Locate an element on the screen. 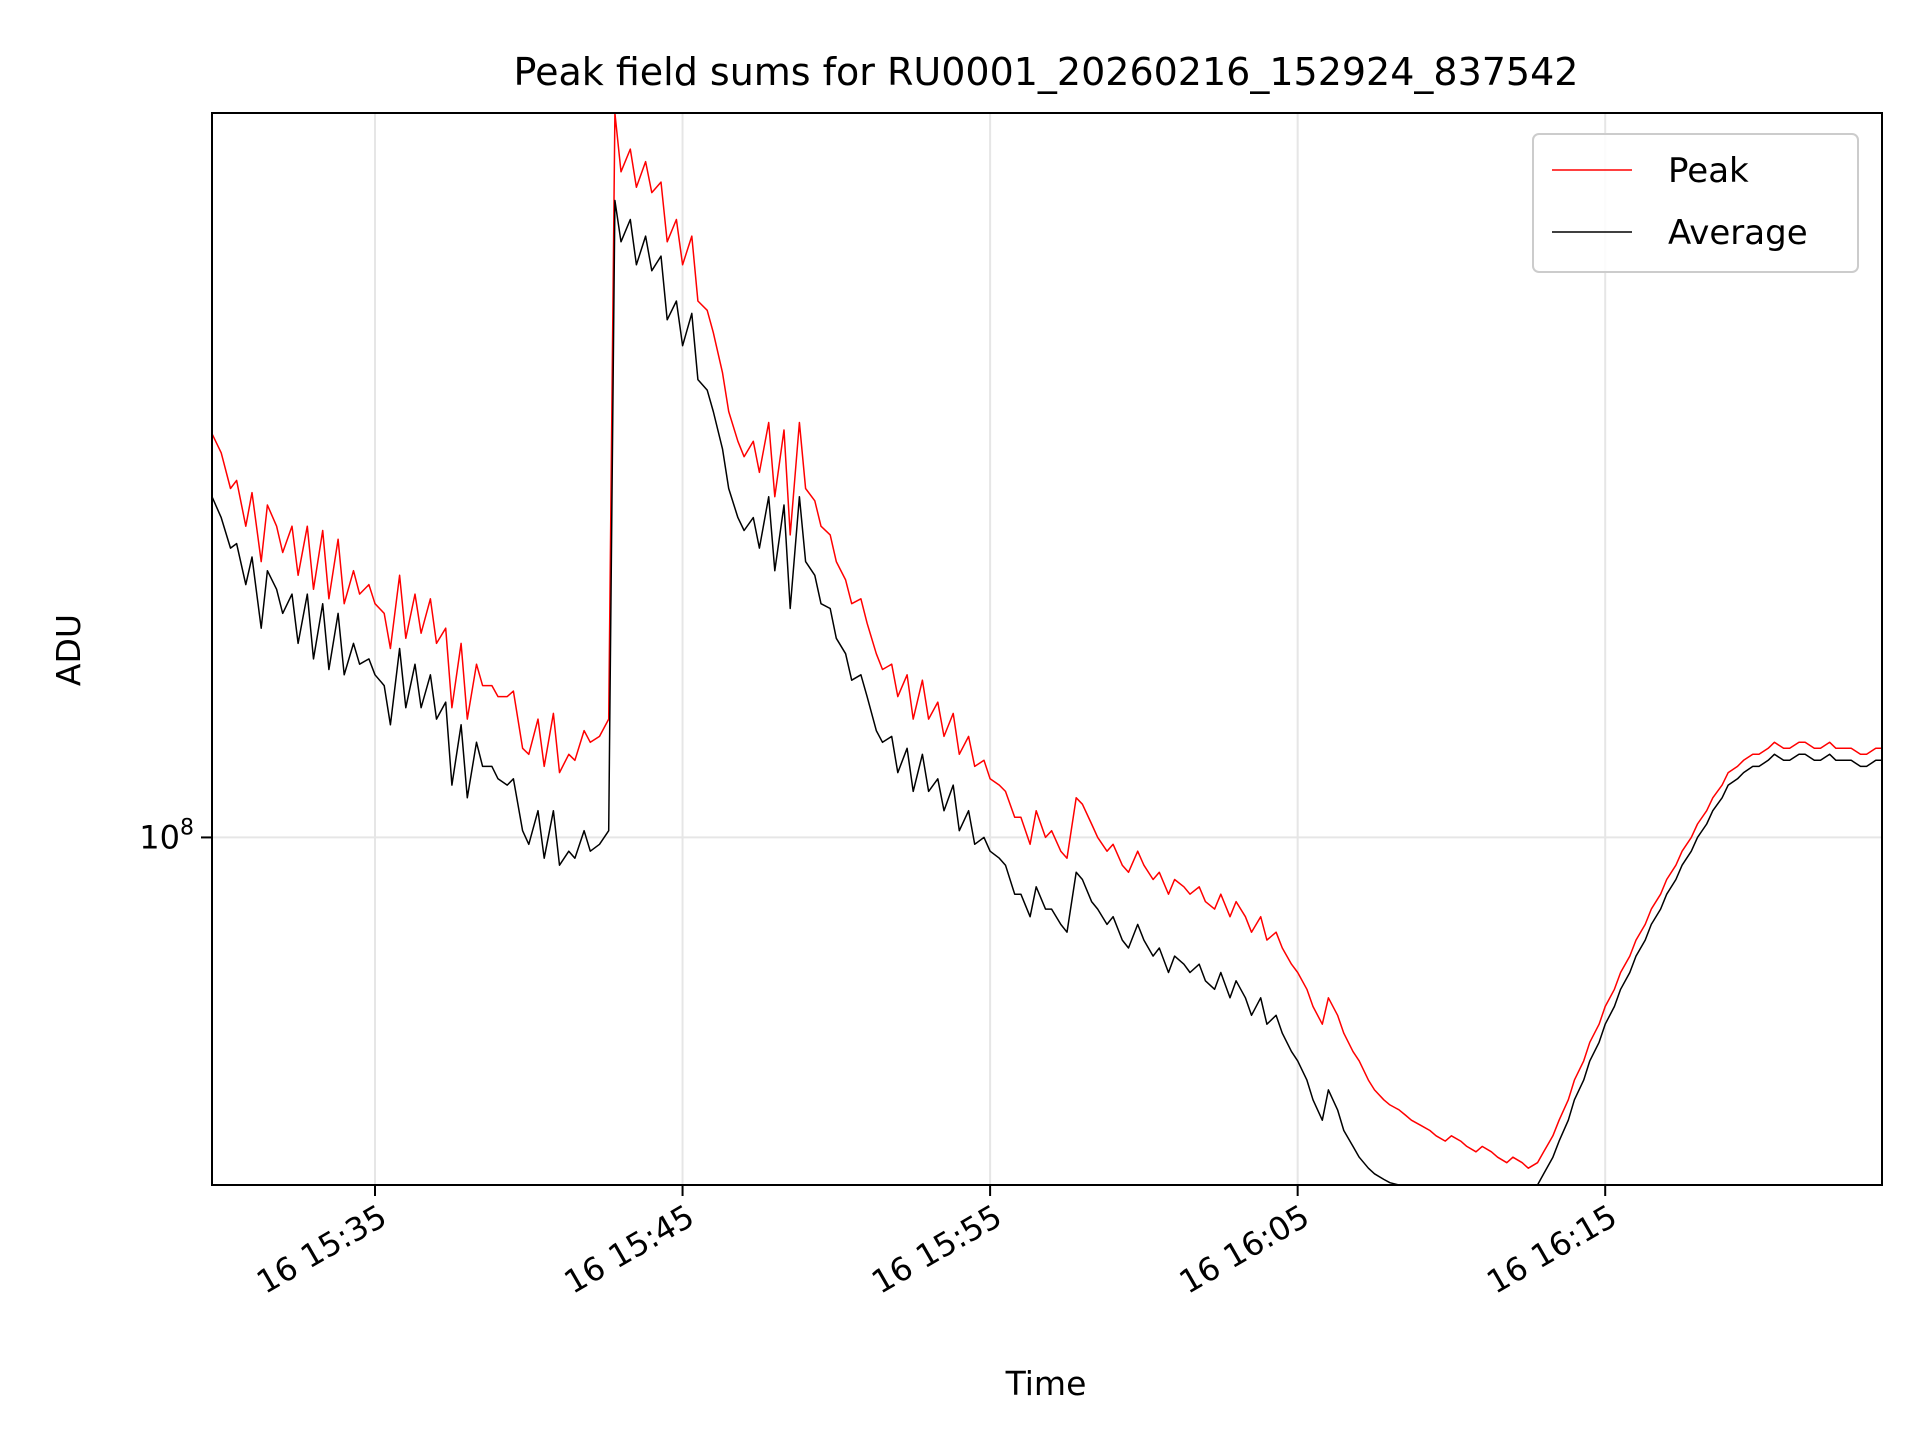 The height and width of the screenshot is (1440, 1920). legend: Peak Average is located at coordinates (1695, 203).